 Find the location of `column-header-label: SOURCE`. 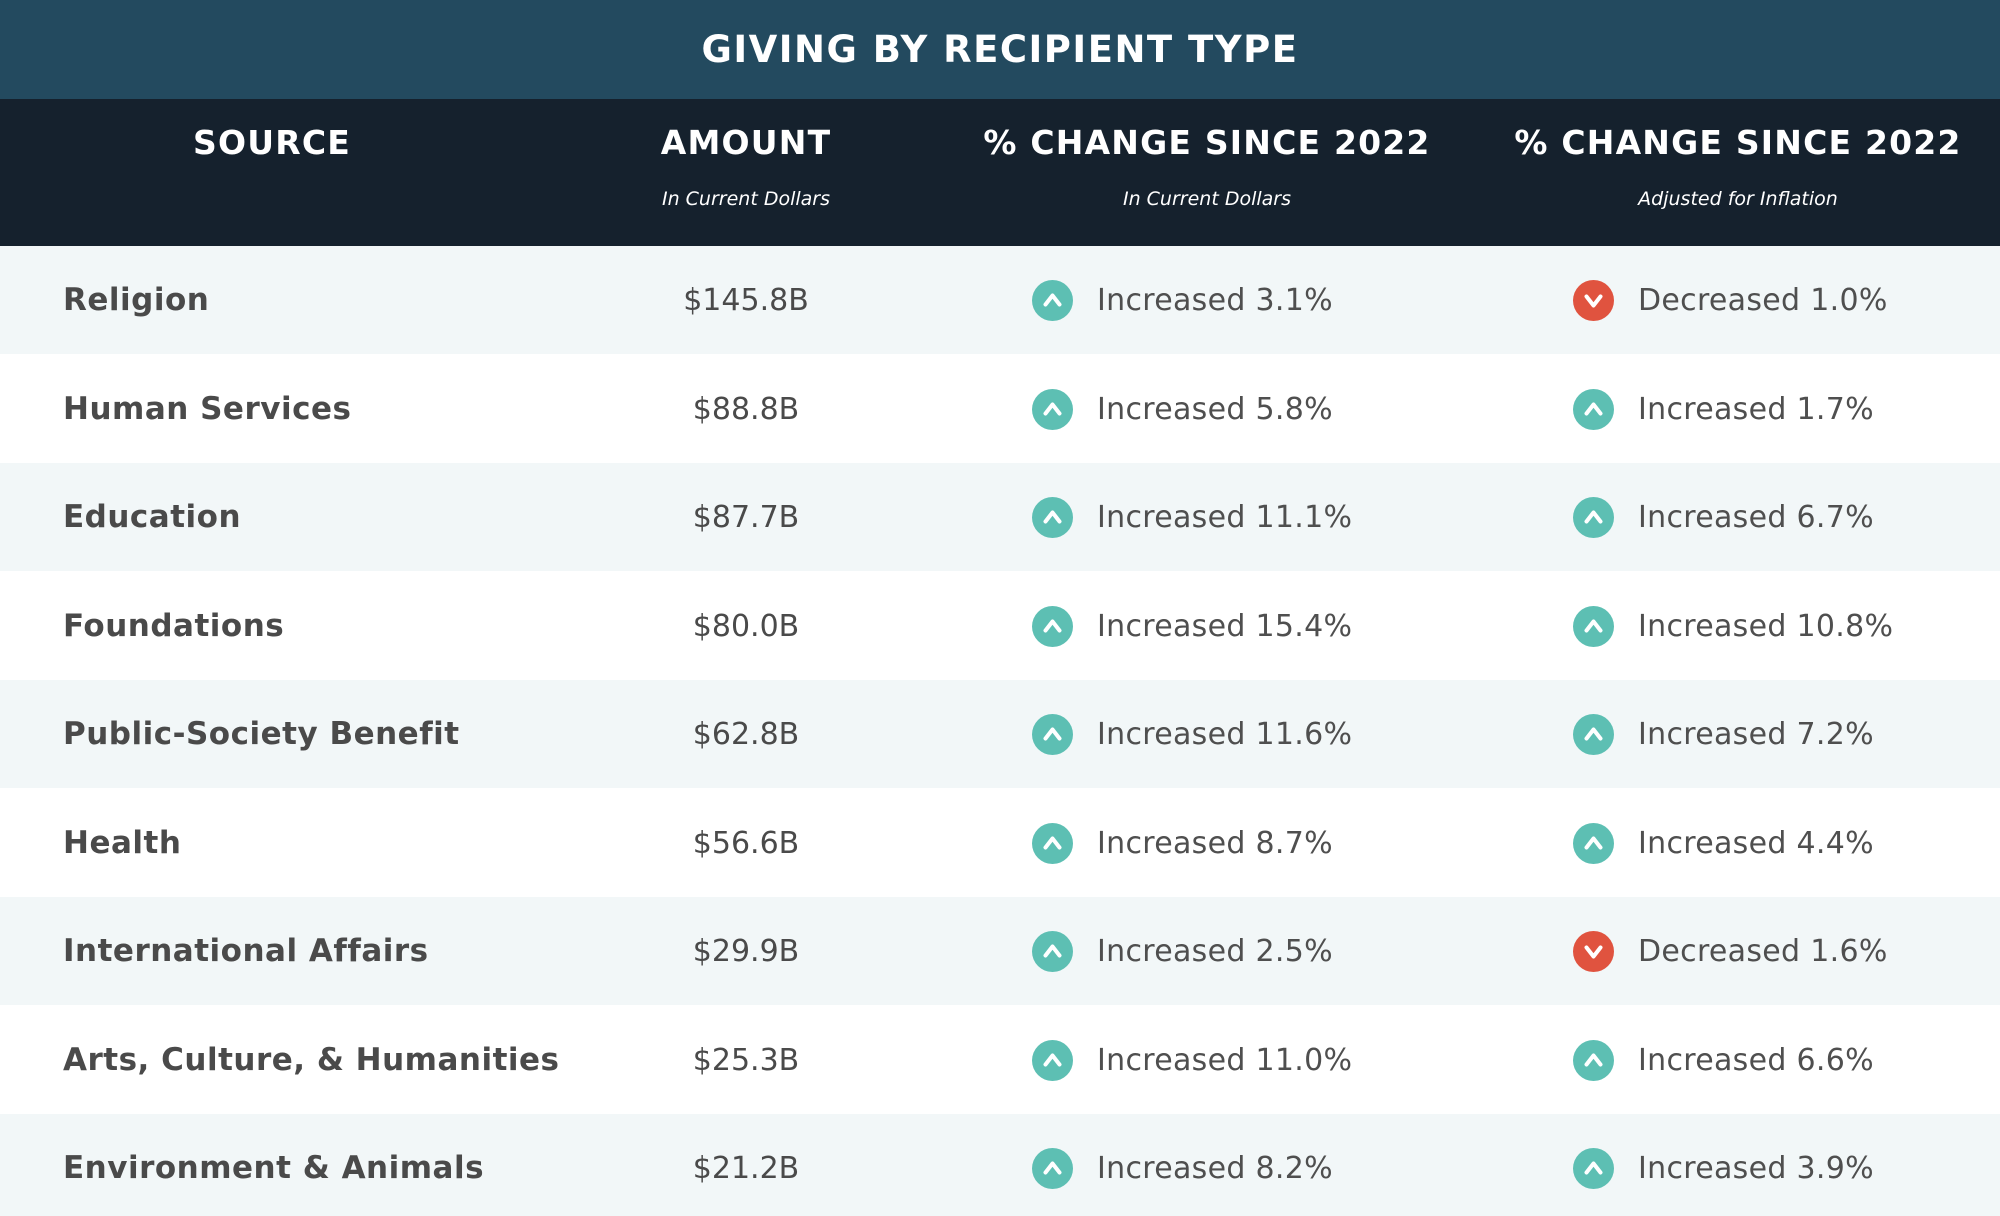

column-header-label: SOURCE is located at coordinates (272, 142).